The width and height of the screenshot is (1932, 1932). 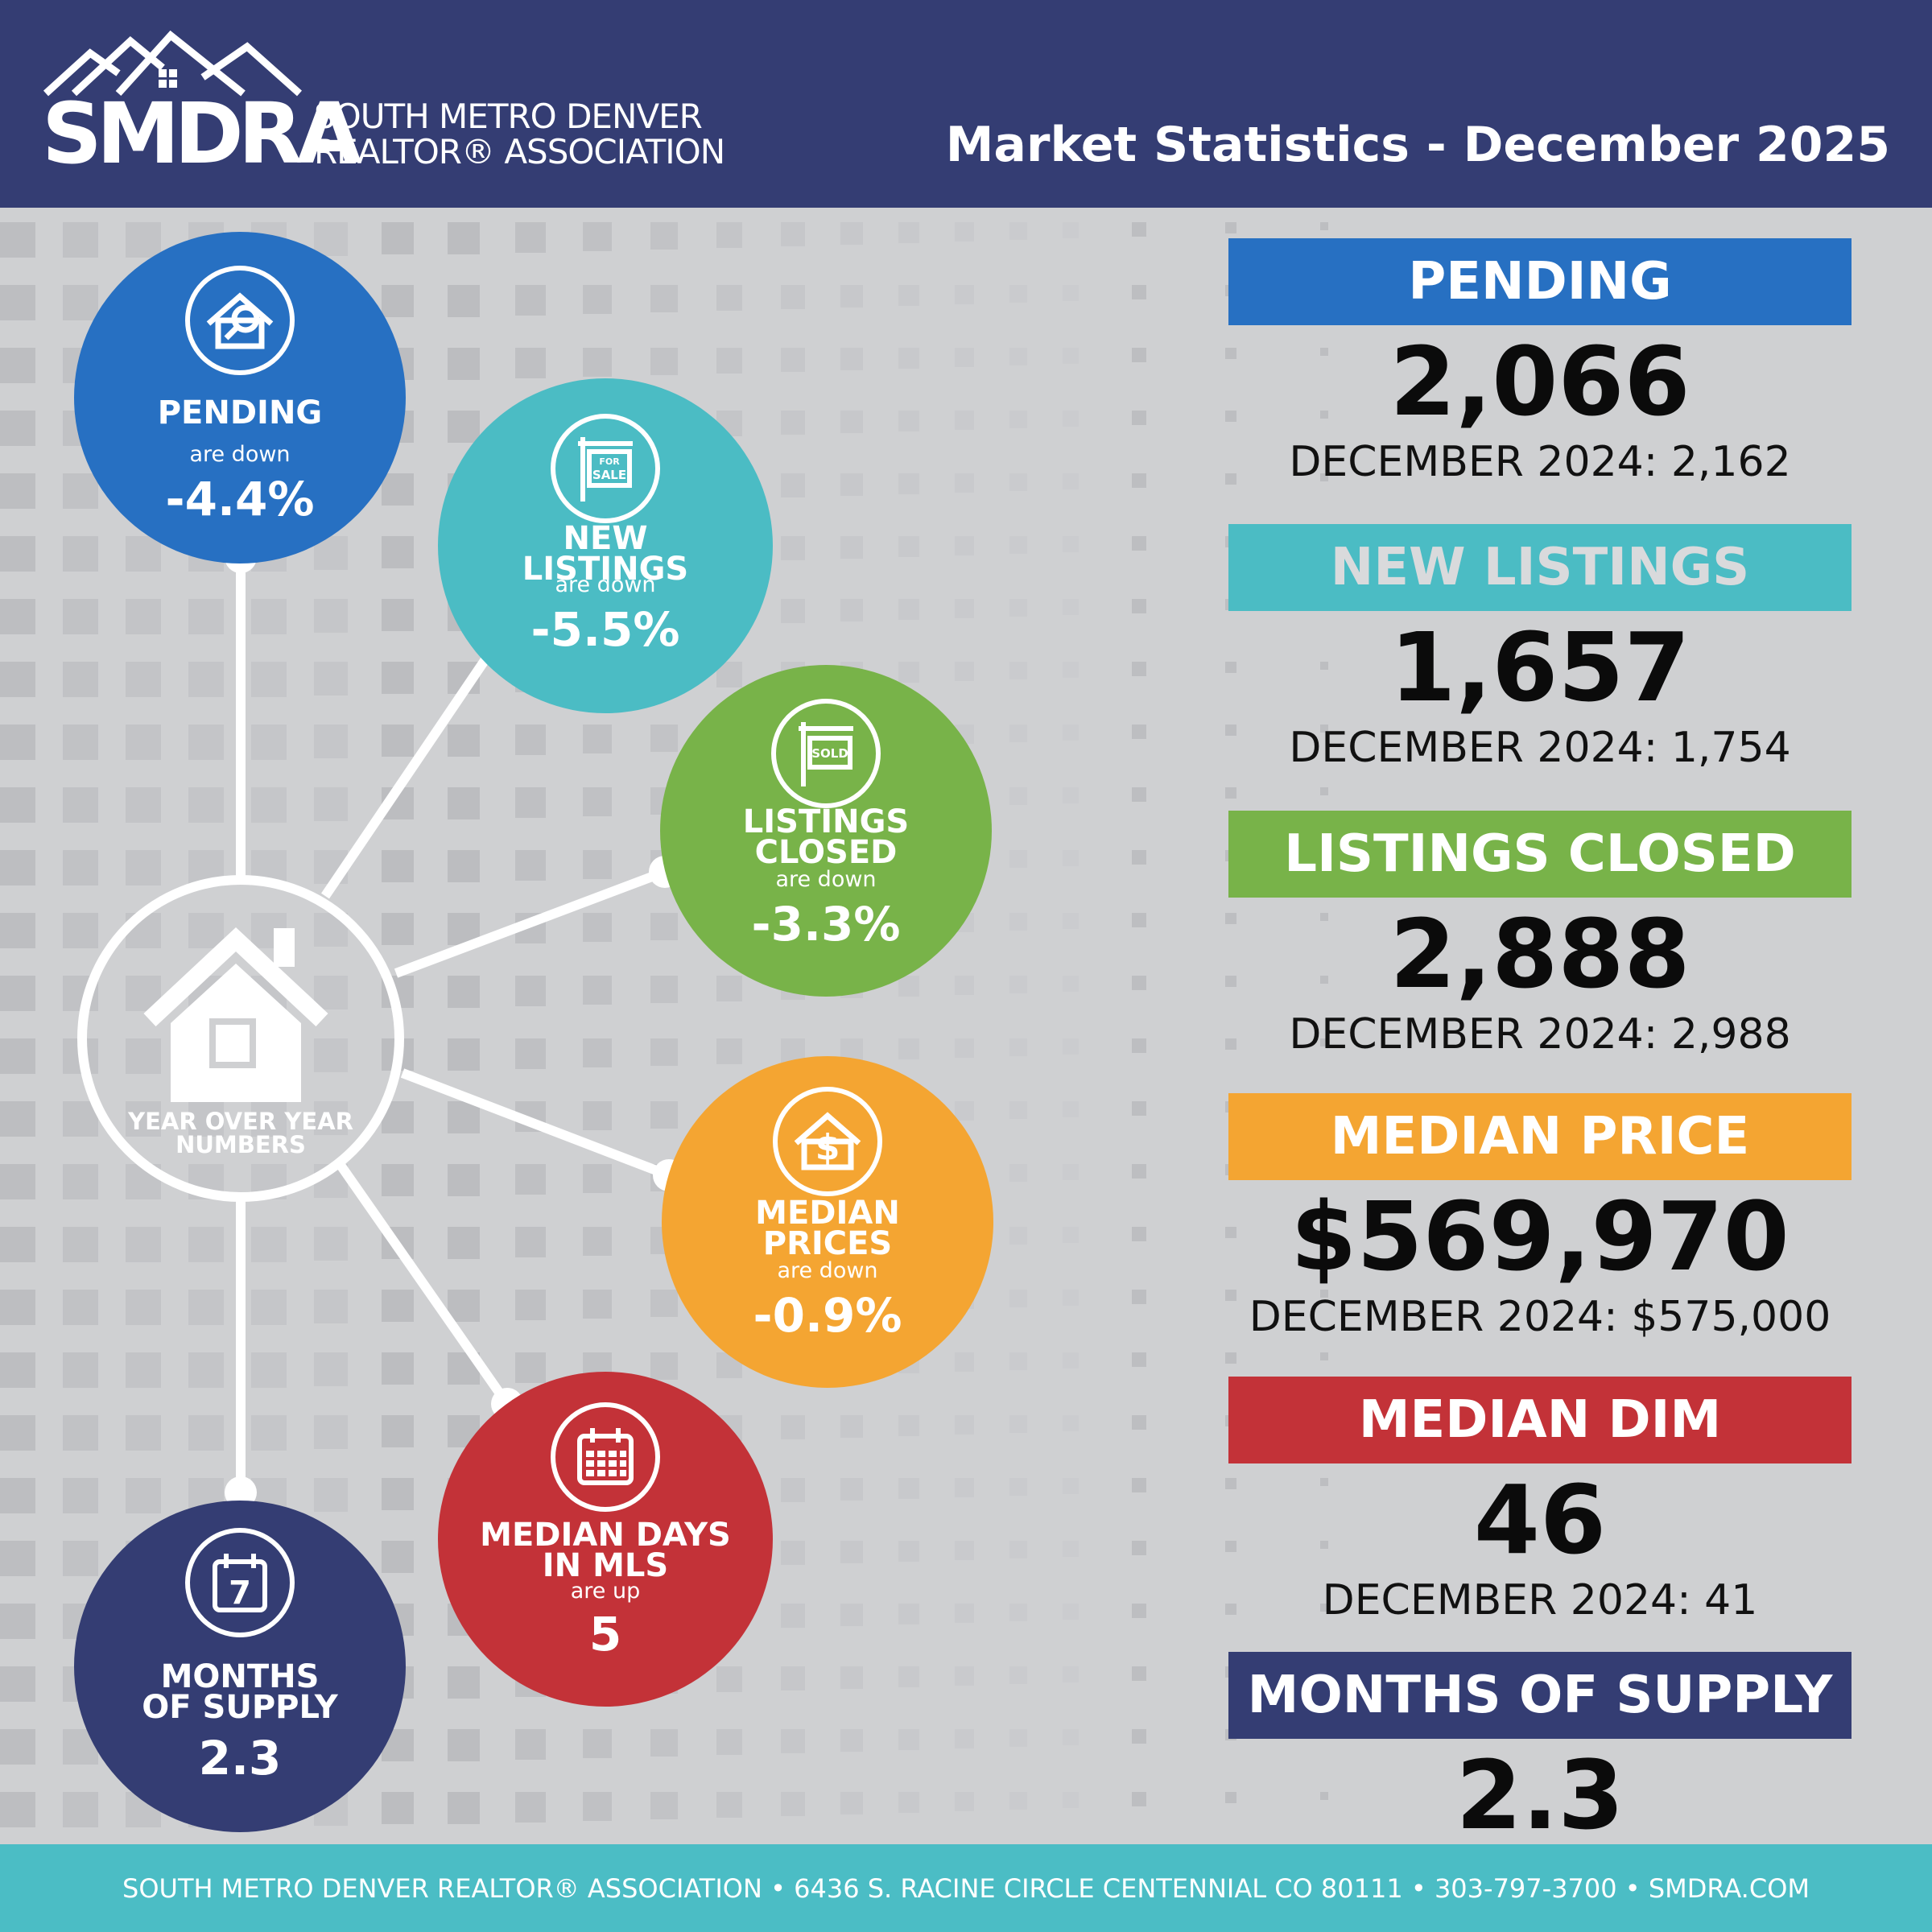 I want to click on listings-closed-bubble: SOLD LISTINGS CLOSED are down -3.3%, so click(x=826, y=831).